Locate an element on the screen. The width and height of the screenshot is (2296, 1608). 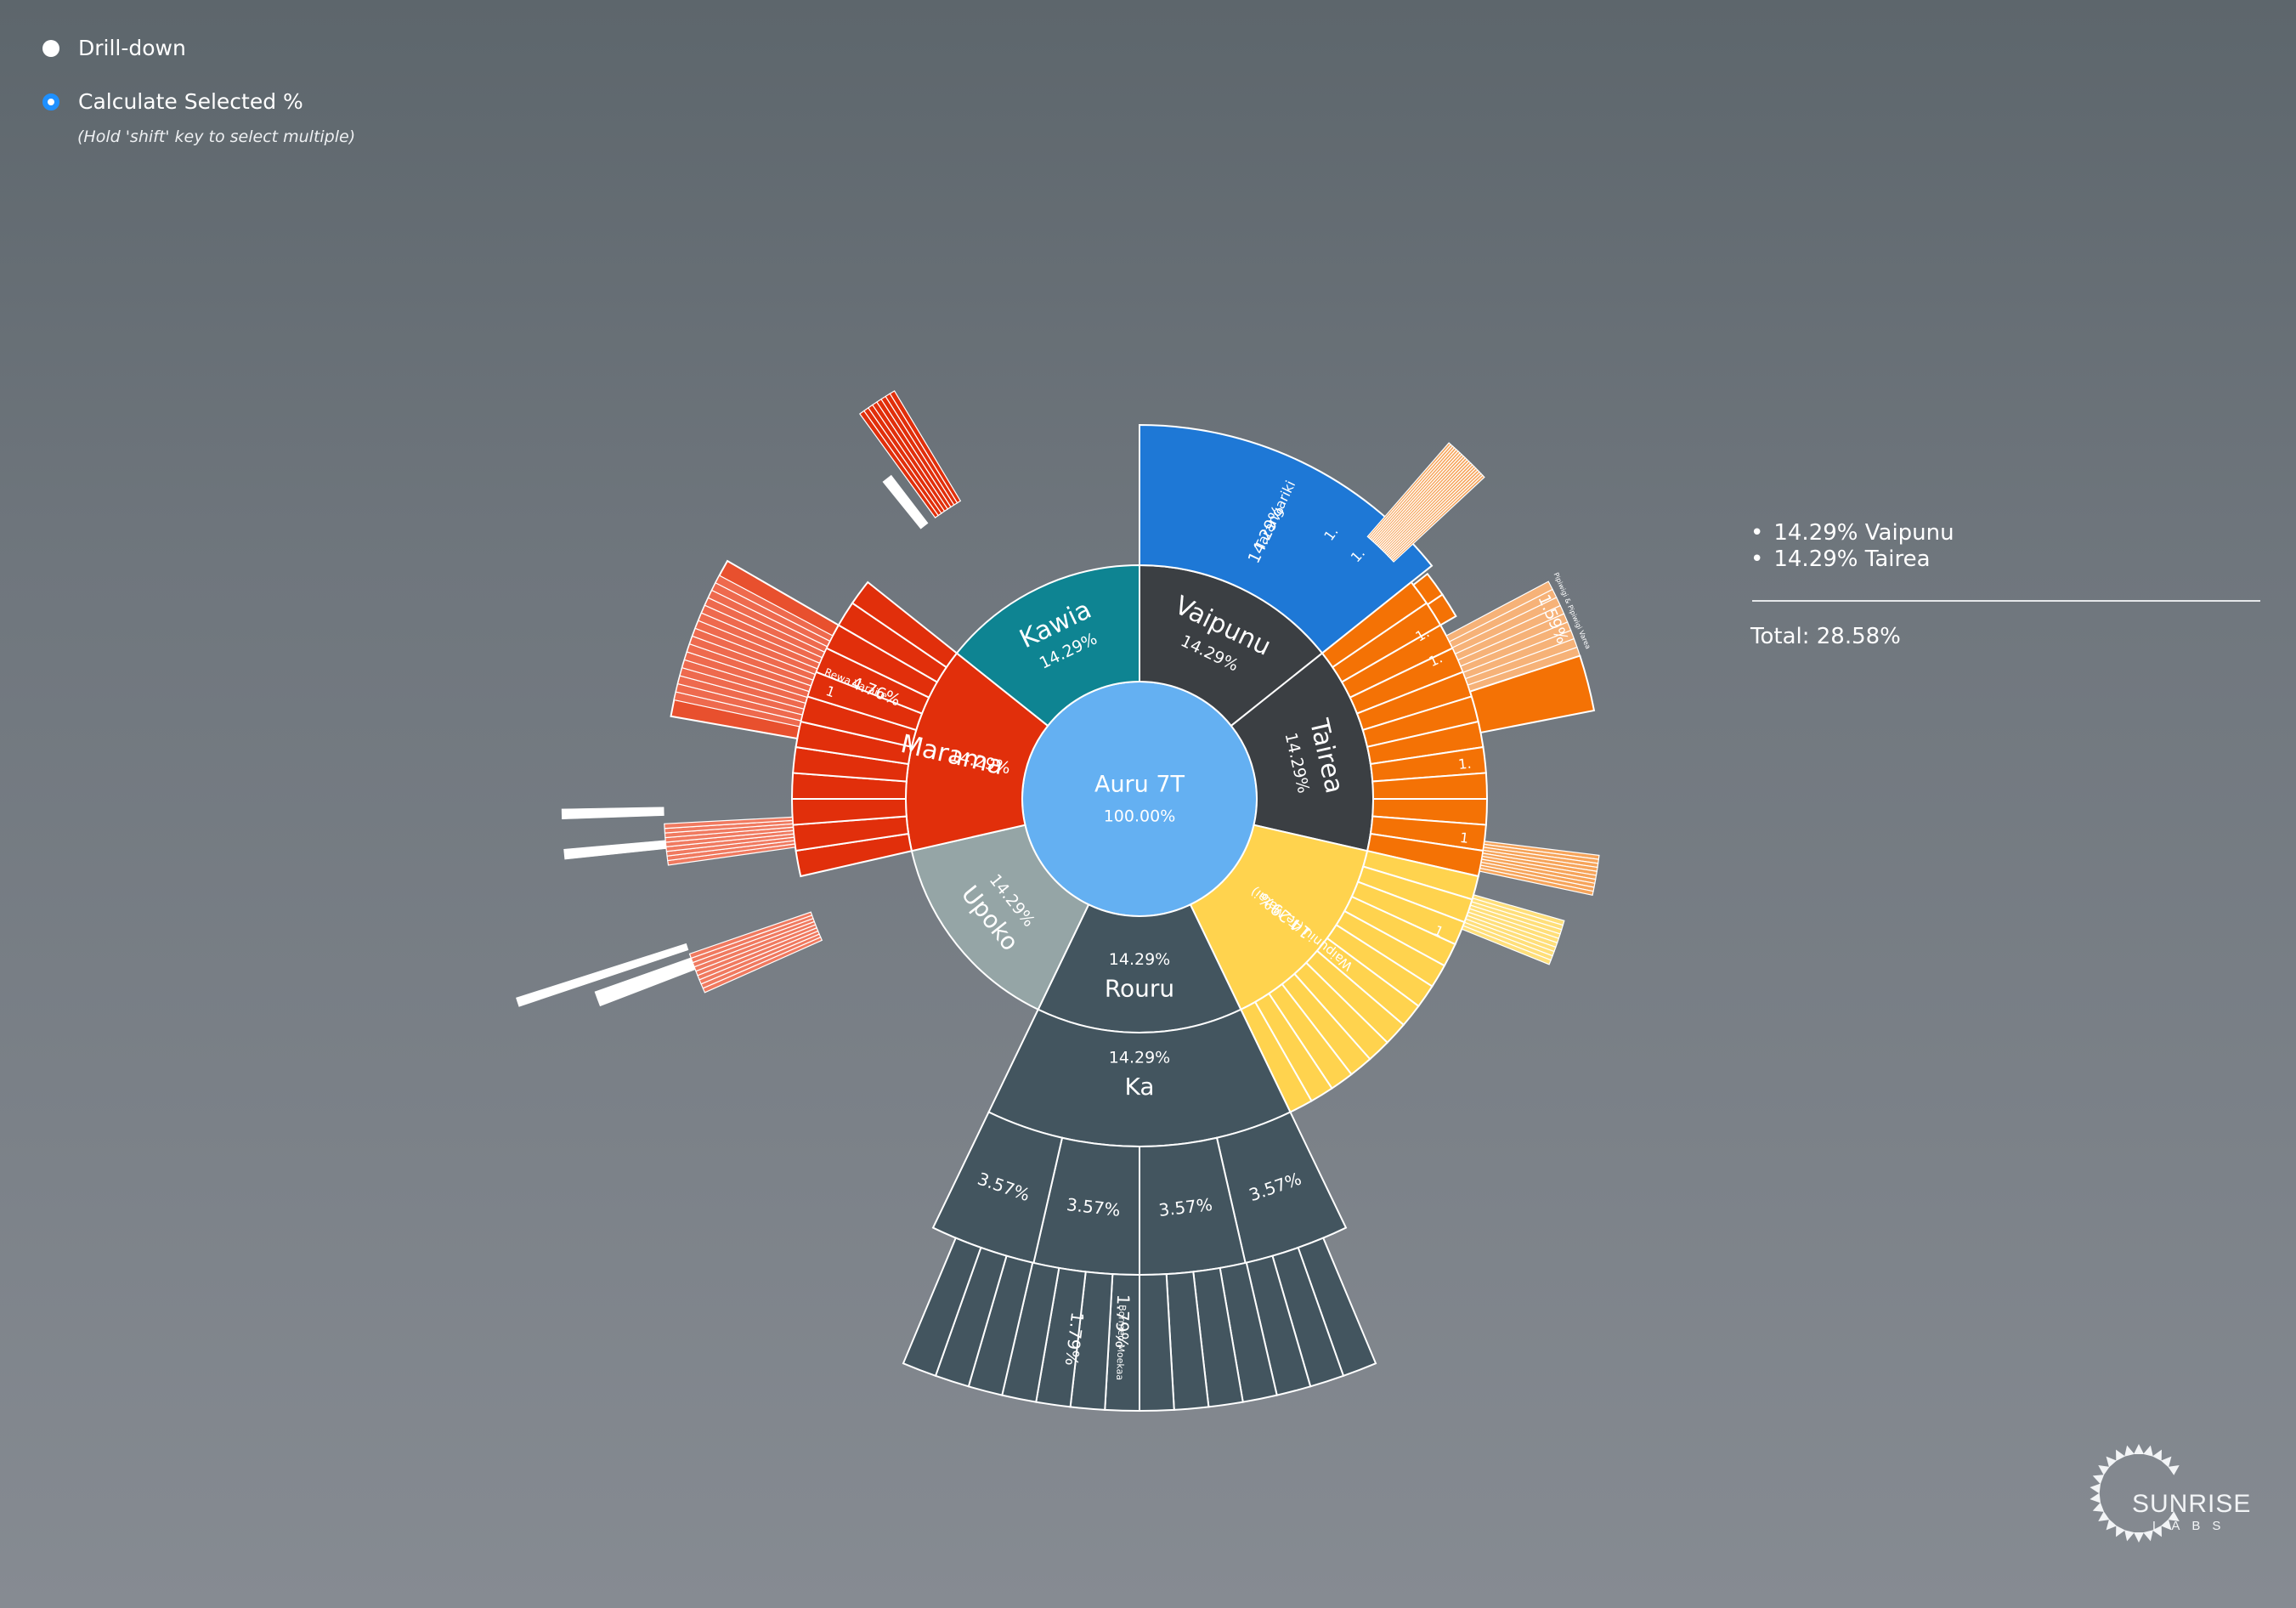
selection-item: 14.29% Tairea is located at coordinates (2005, 559).